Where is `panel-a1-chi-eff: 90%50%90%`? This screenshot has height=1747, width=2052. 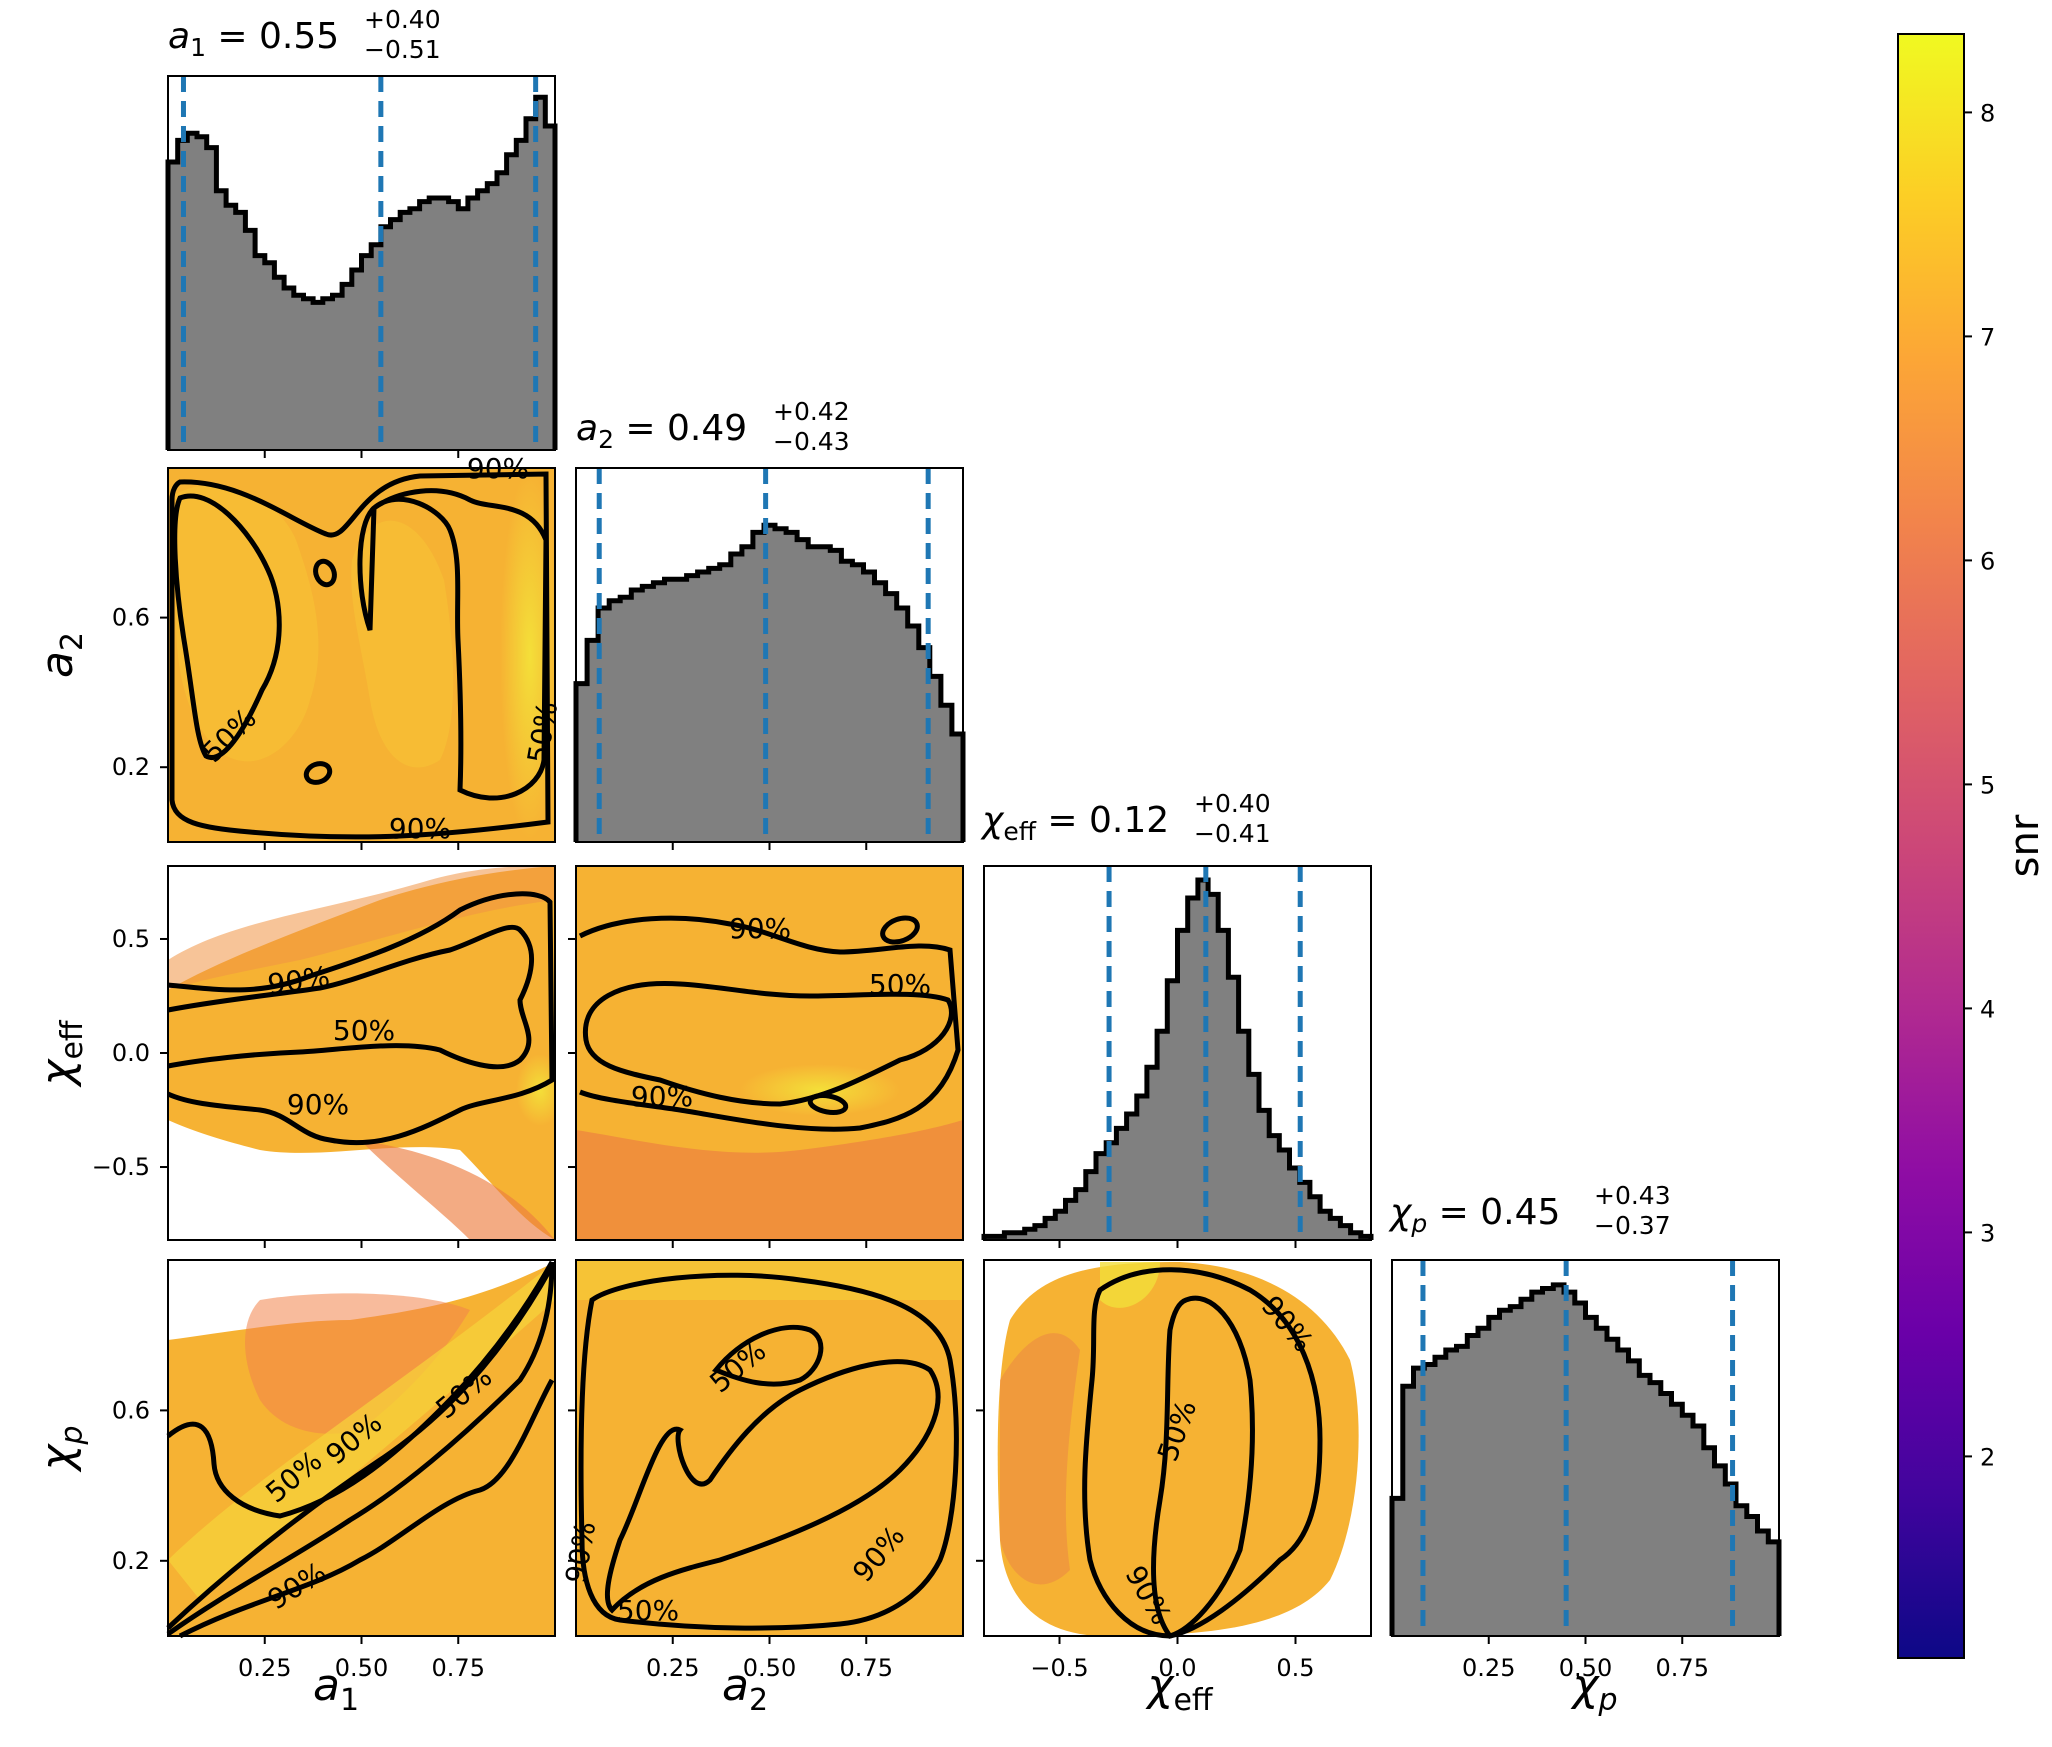 panel-a1-chi-eff: 90%50%90% is located at coordinates (360, 1053).